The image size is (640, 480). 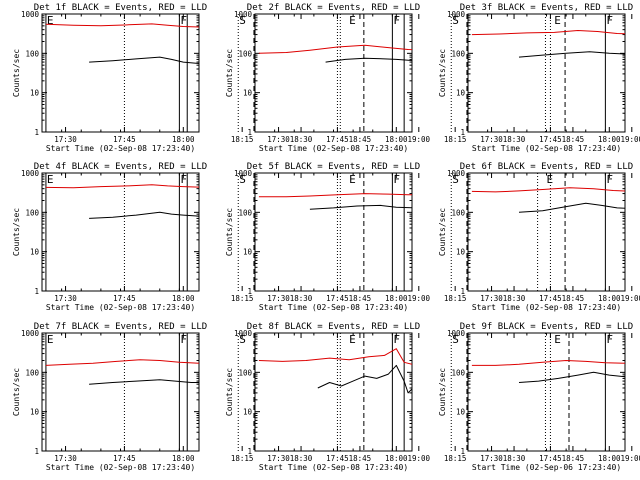 What do you see at coordinates (333, 167) in the screenshot?
I see `panel-title: Det 5f BLACK = Events, RED = LLD` at bounding box center [333, 167].